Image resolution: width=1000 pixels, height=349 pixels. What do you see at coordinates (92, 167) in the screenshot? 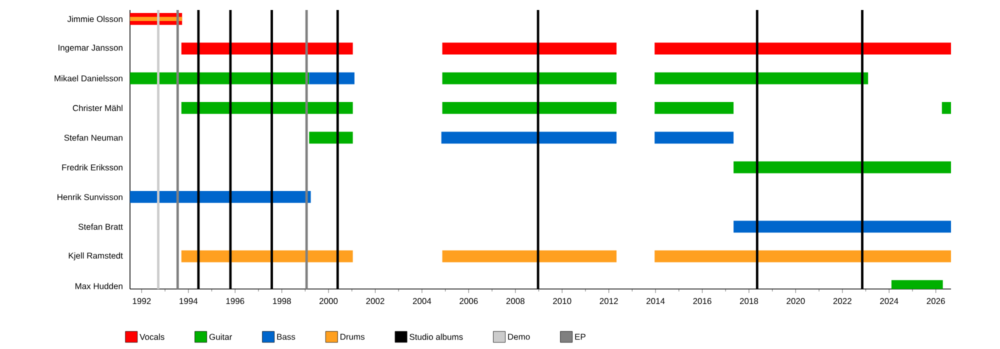
I see `y-tick-label: Fredrik Eriksson` at bounding box center [92, 167].